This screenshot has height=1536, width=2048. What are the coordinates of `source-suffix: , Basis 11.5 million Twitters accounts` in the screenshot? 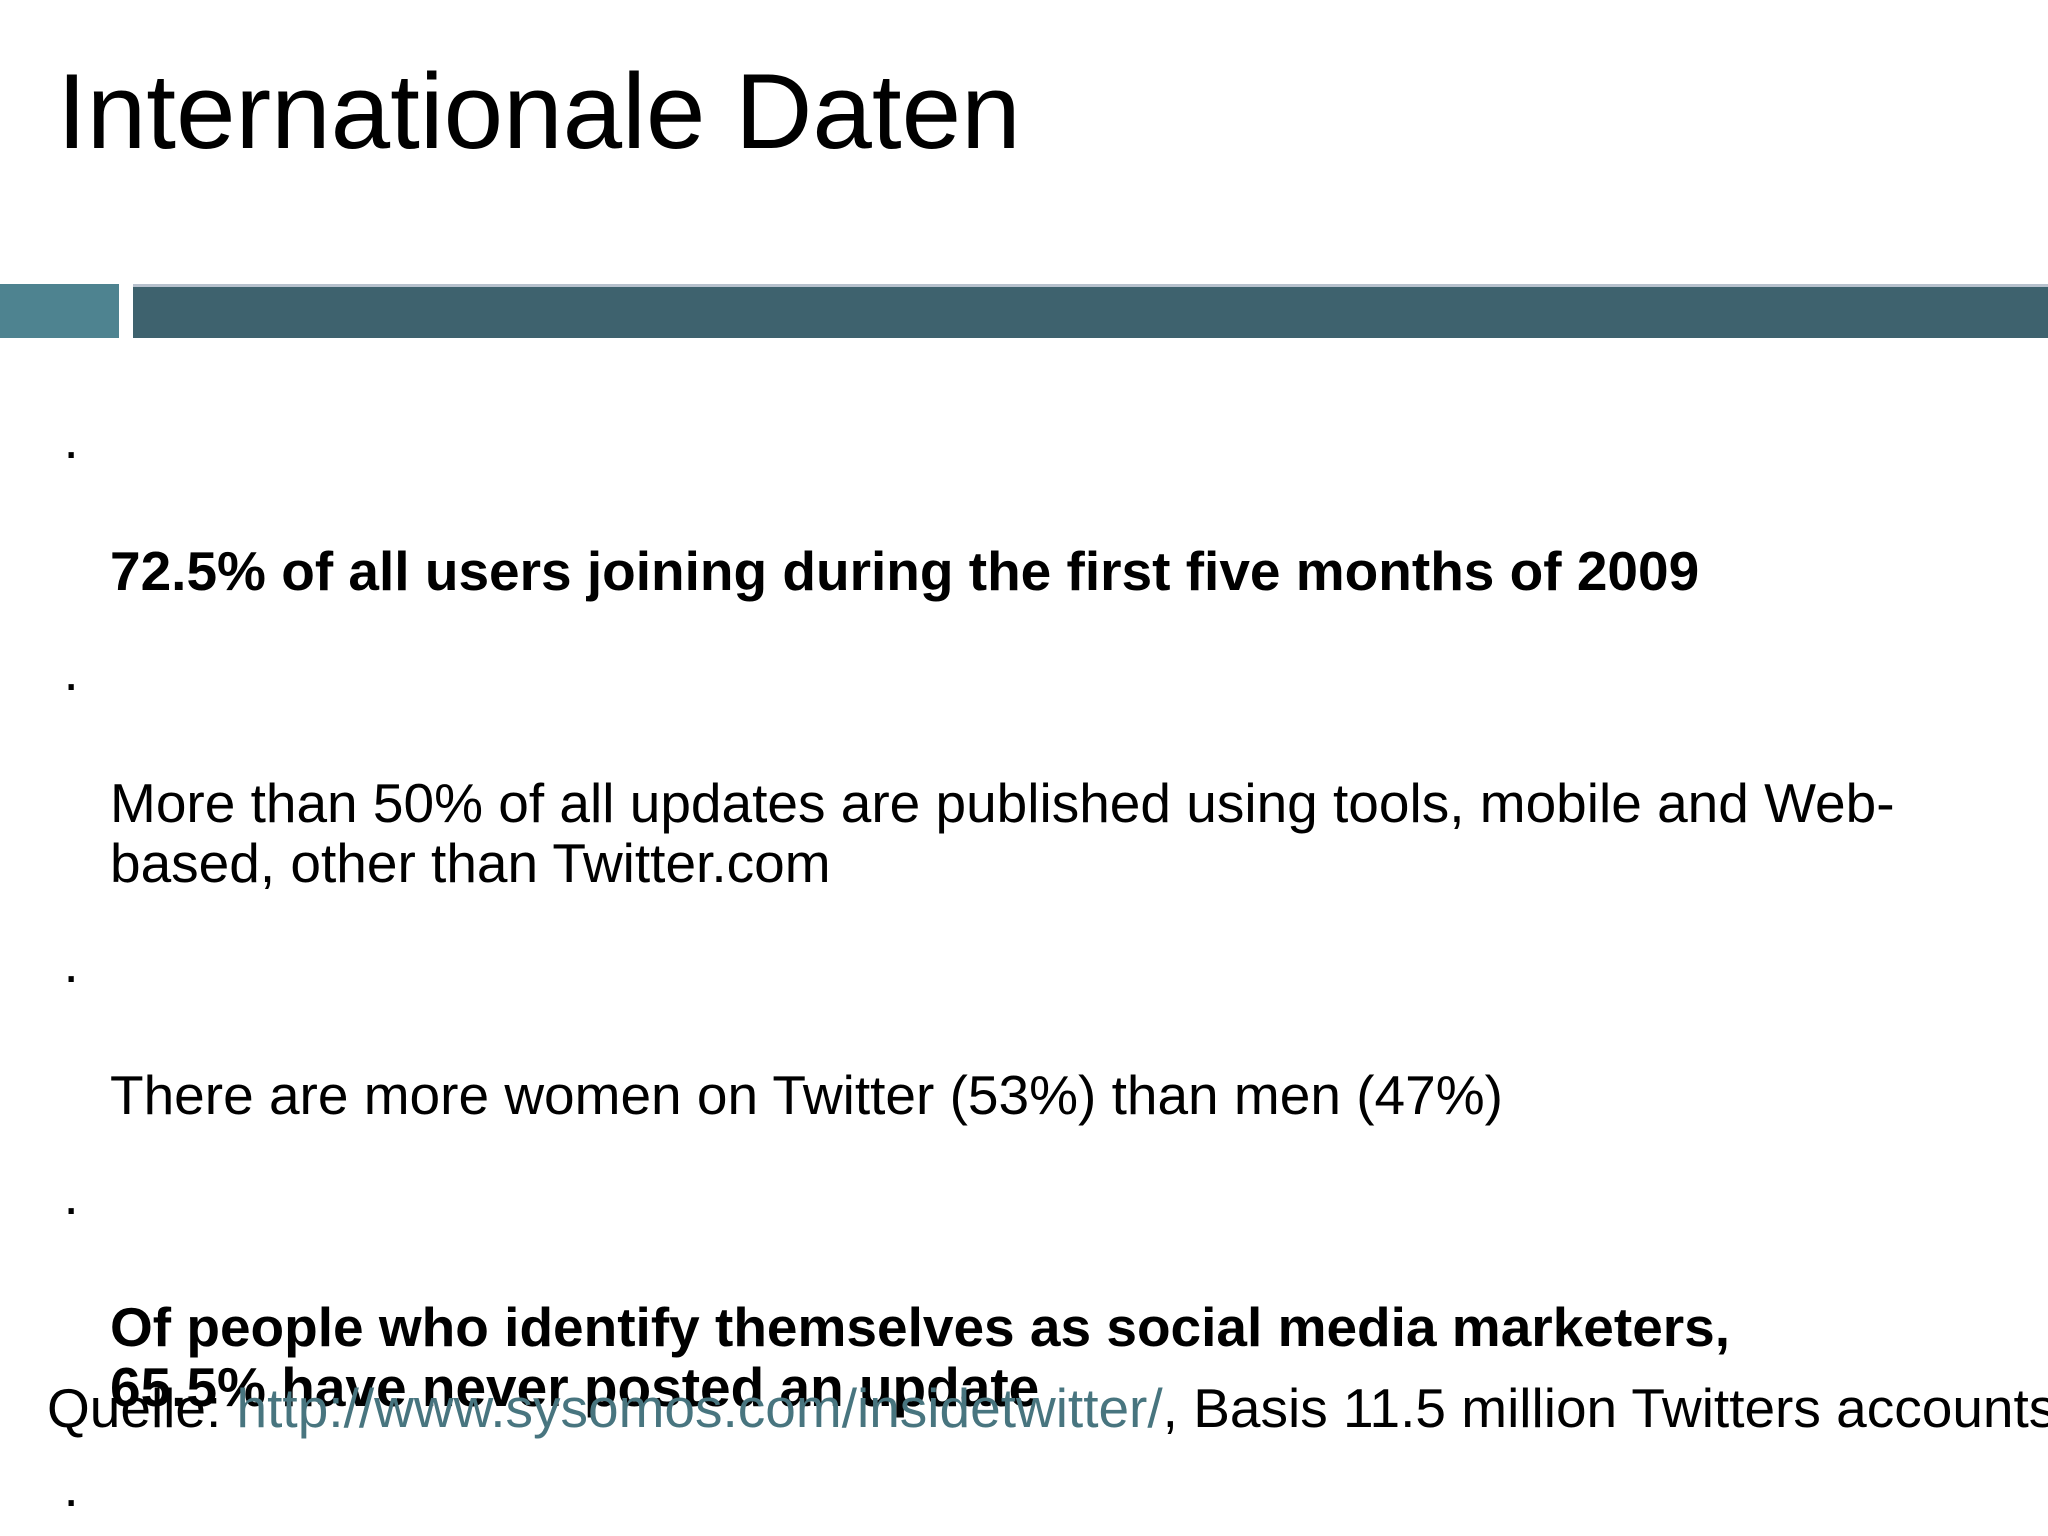 It's located at (1605, 1408).